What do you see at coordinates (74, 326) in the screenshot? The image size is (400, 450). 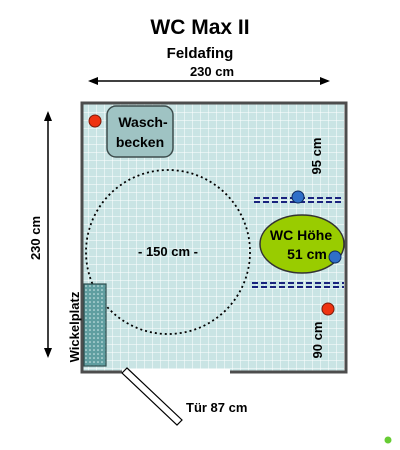 I see `changing-table-label: Wickelplatz` at bounding box center [74, 326].